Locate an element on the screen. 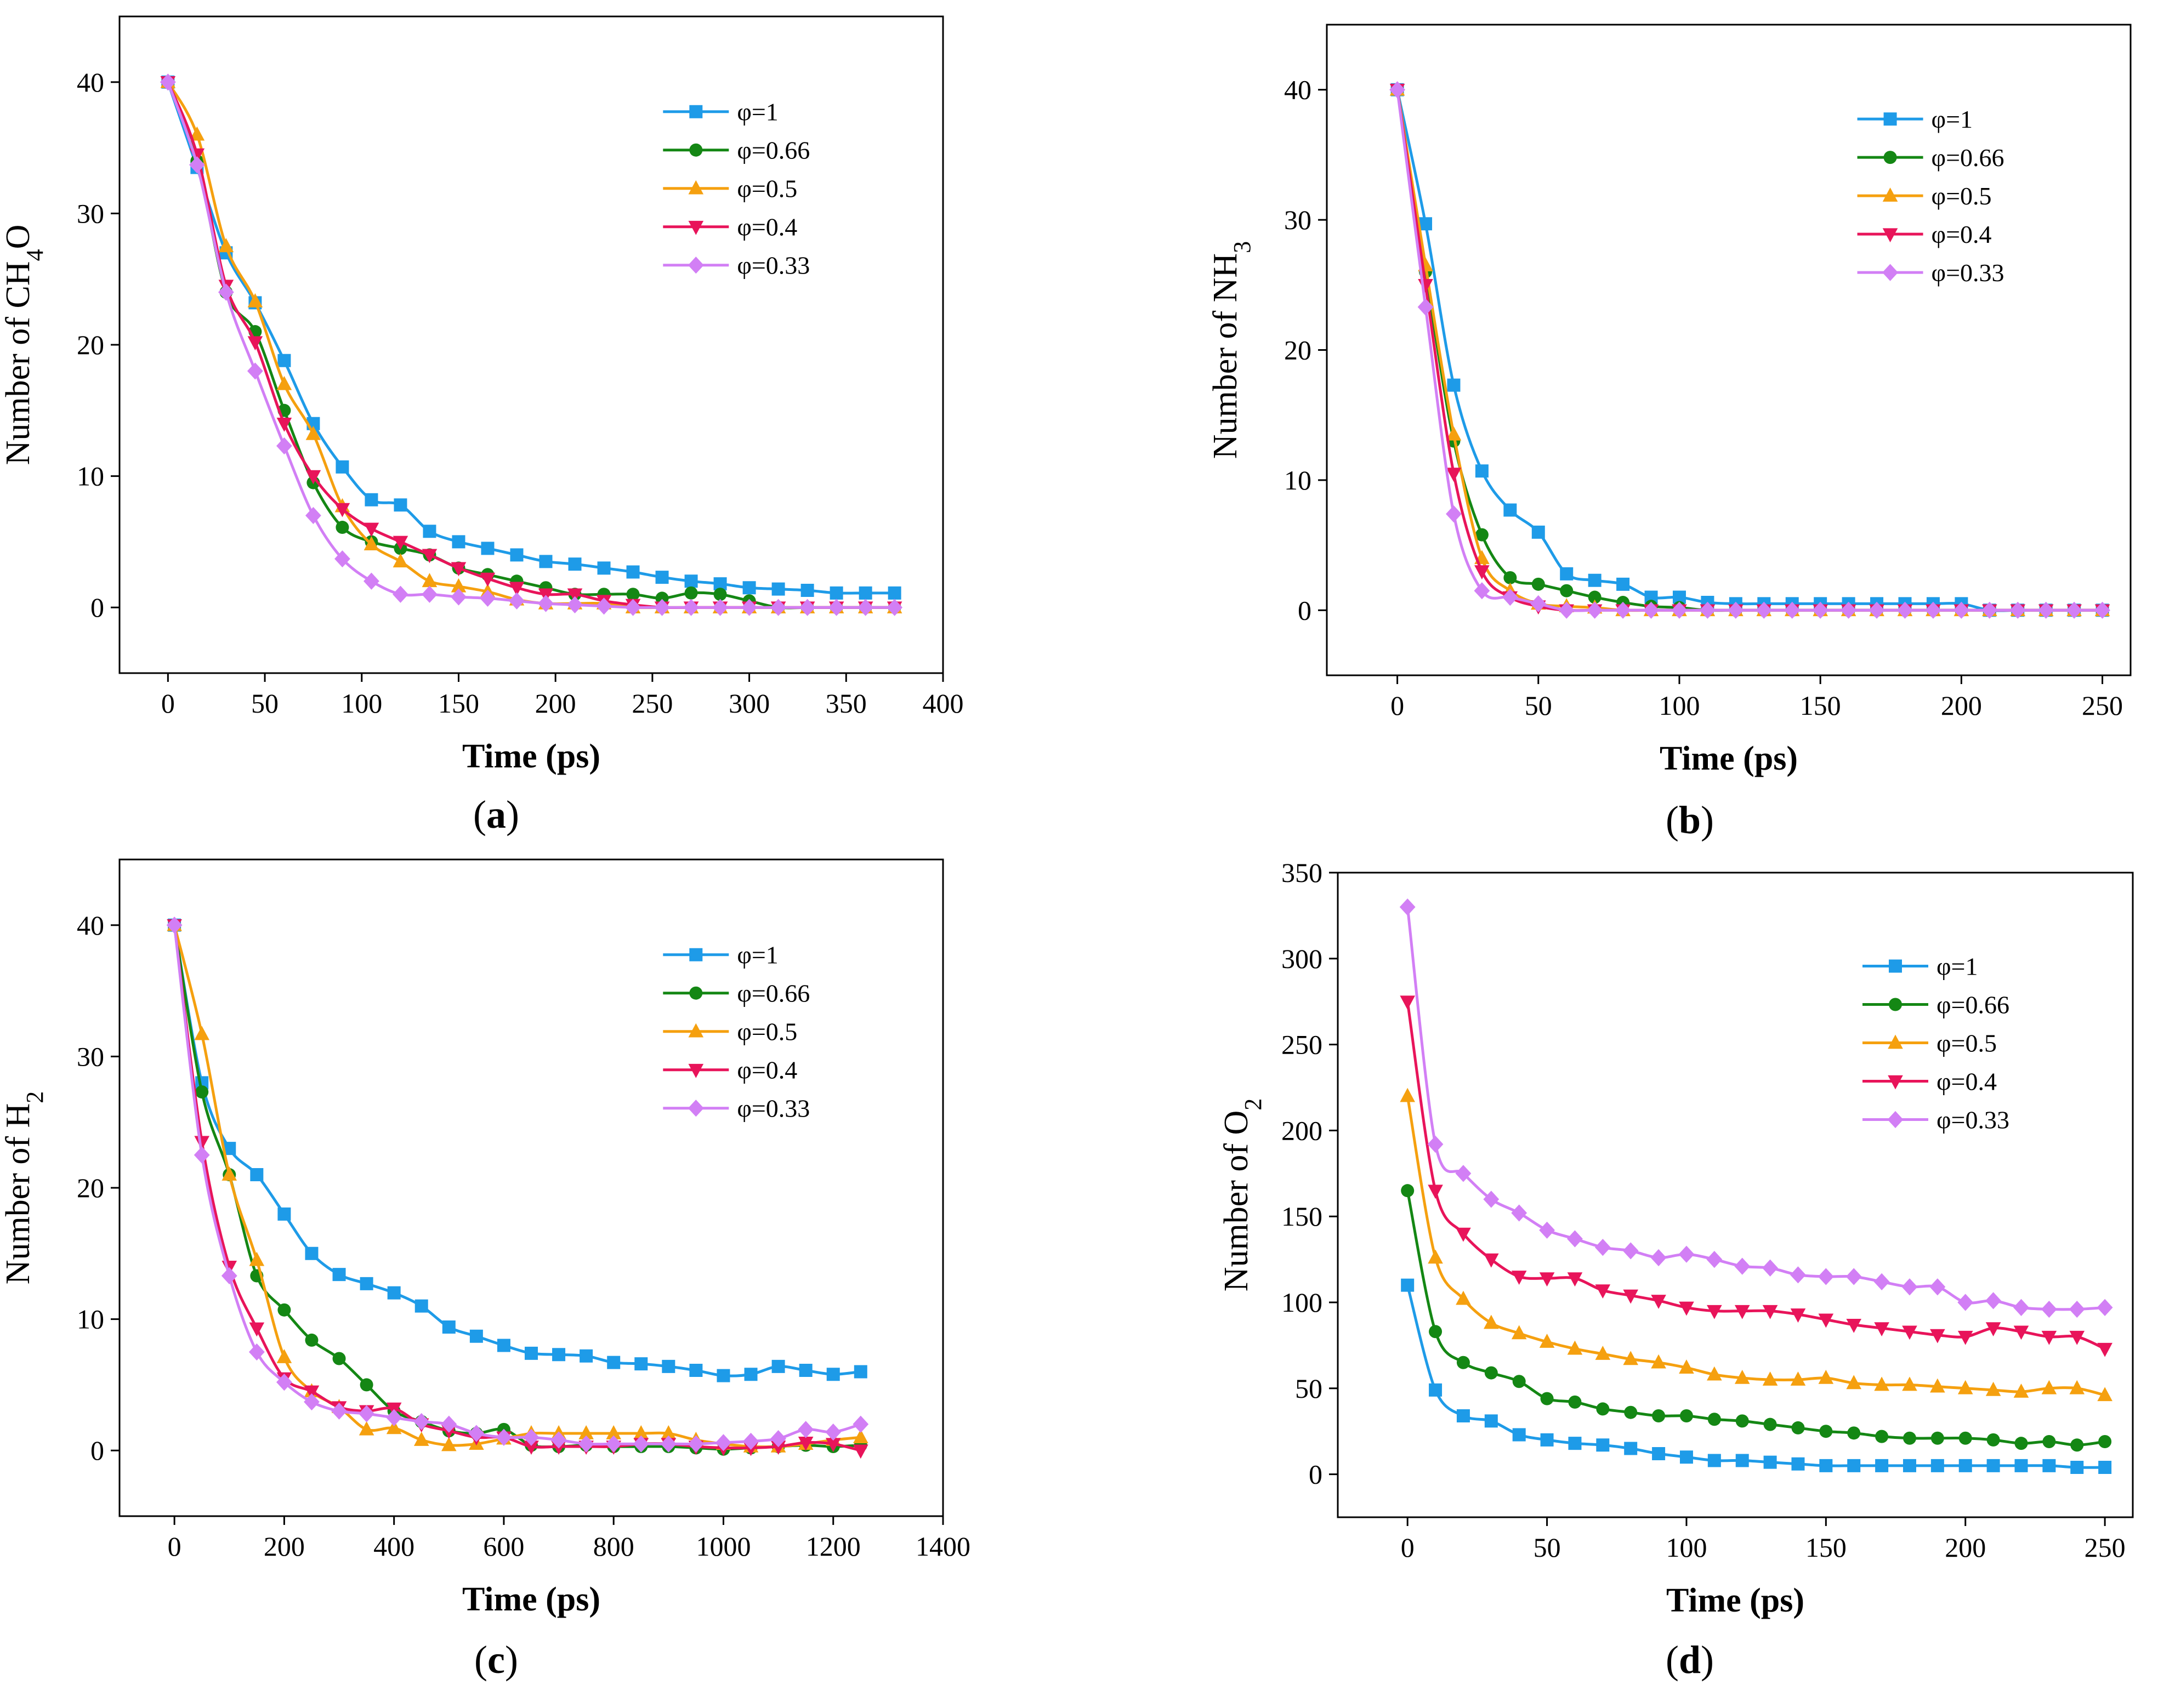 The image size is (2158, 1708). legend-entry: φ=0.4 is located at coordinates (767, 227).